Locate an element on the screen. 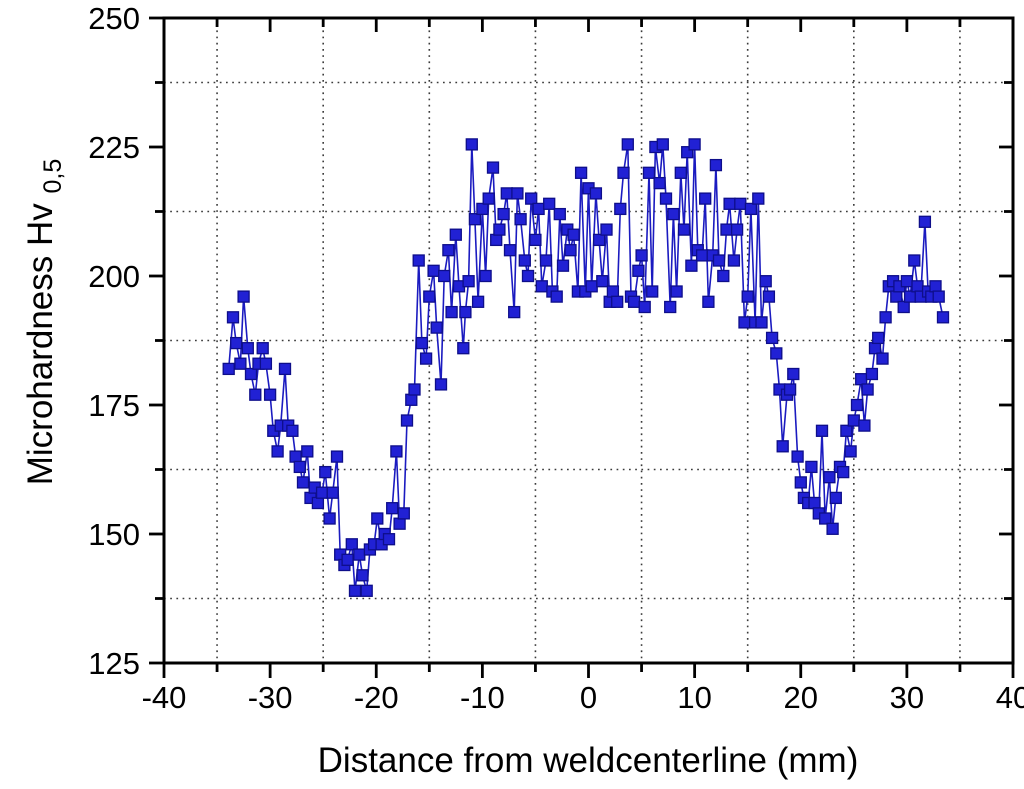 The width and height of the screenshot is (1024, 789). x-axis-title: Distance from weldcenterline (mm) is located at coordinates (588, 760).